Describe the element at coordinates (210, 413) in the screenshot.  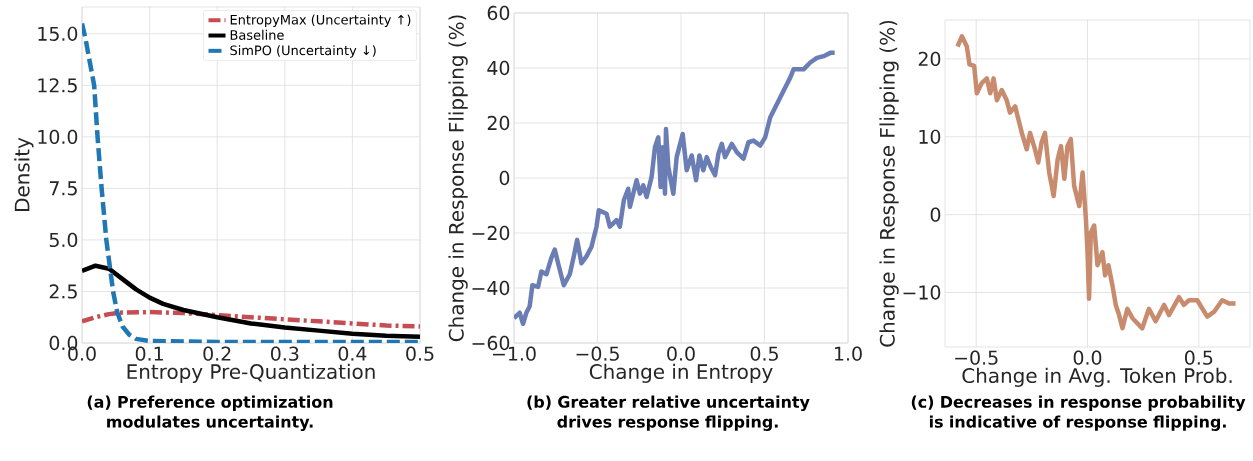
I see `text: (a) Preference optimization modulates uncertainty.` at that location.